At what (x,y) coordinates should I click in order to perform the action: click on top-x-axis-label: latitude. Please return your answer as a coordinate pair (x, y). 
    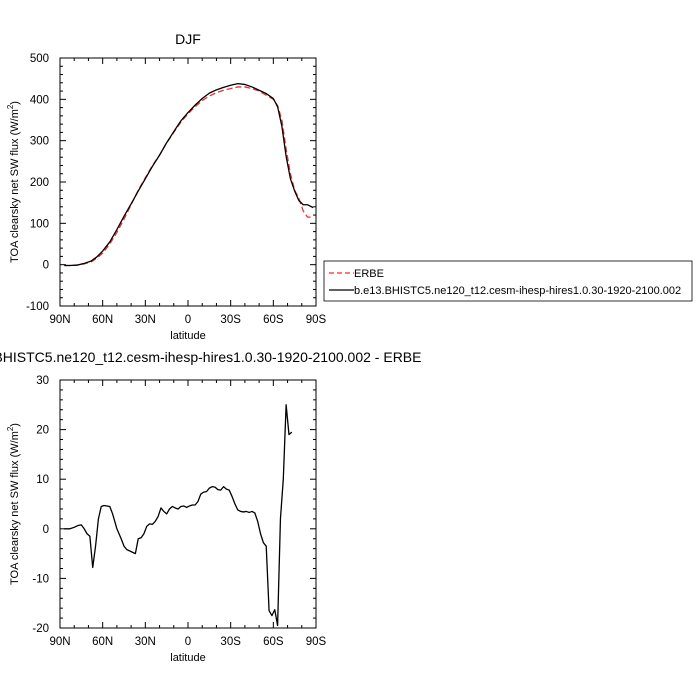
    Looking at the image, I should click on (187, 336).